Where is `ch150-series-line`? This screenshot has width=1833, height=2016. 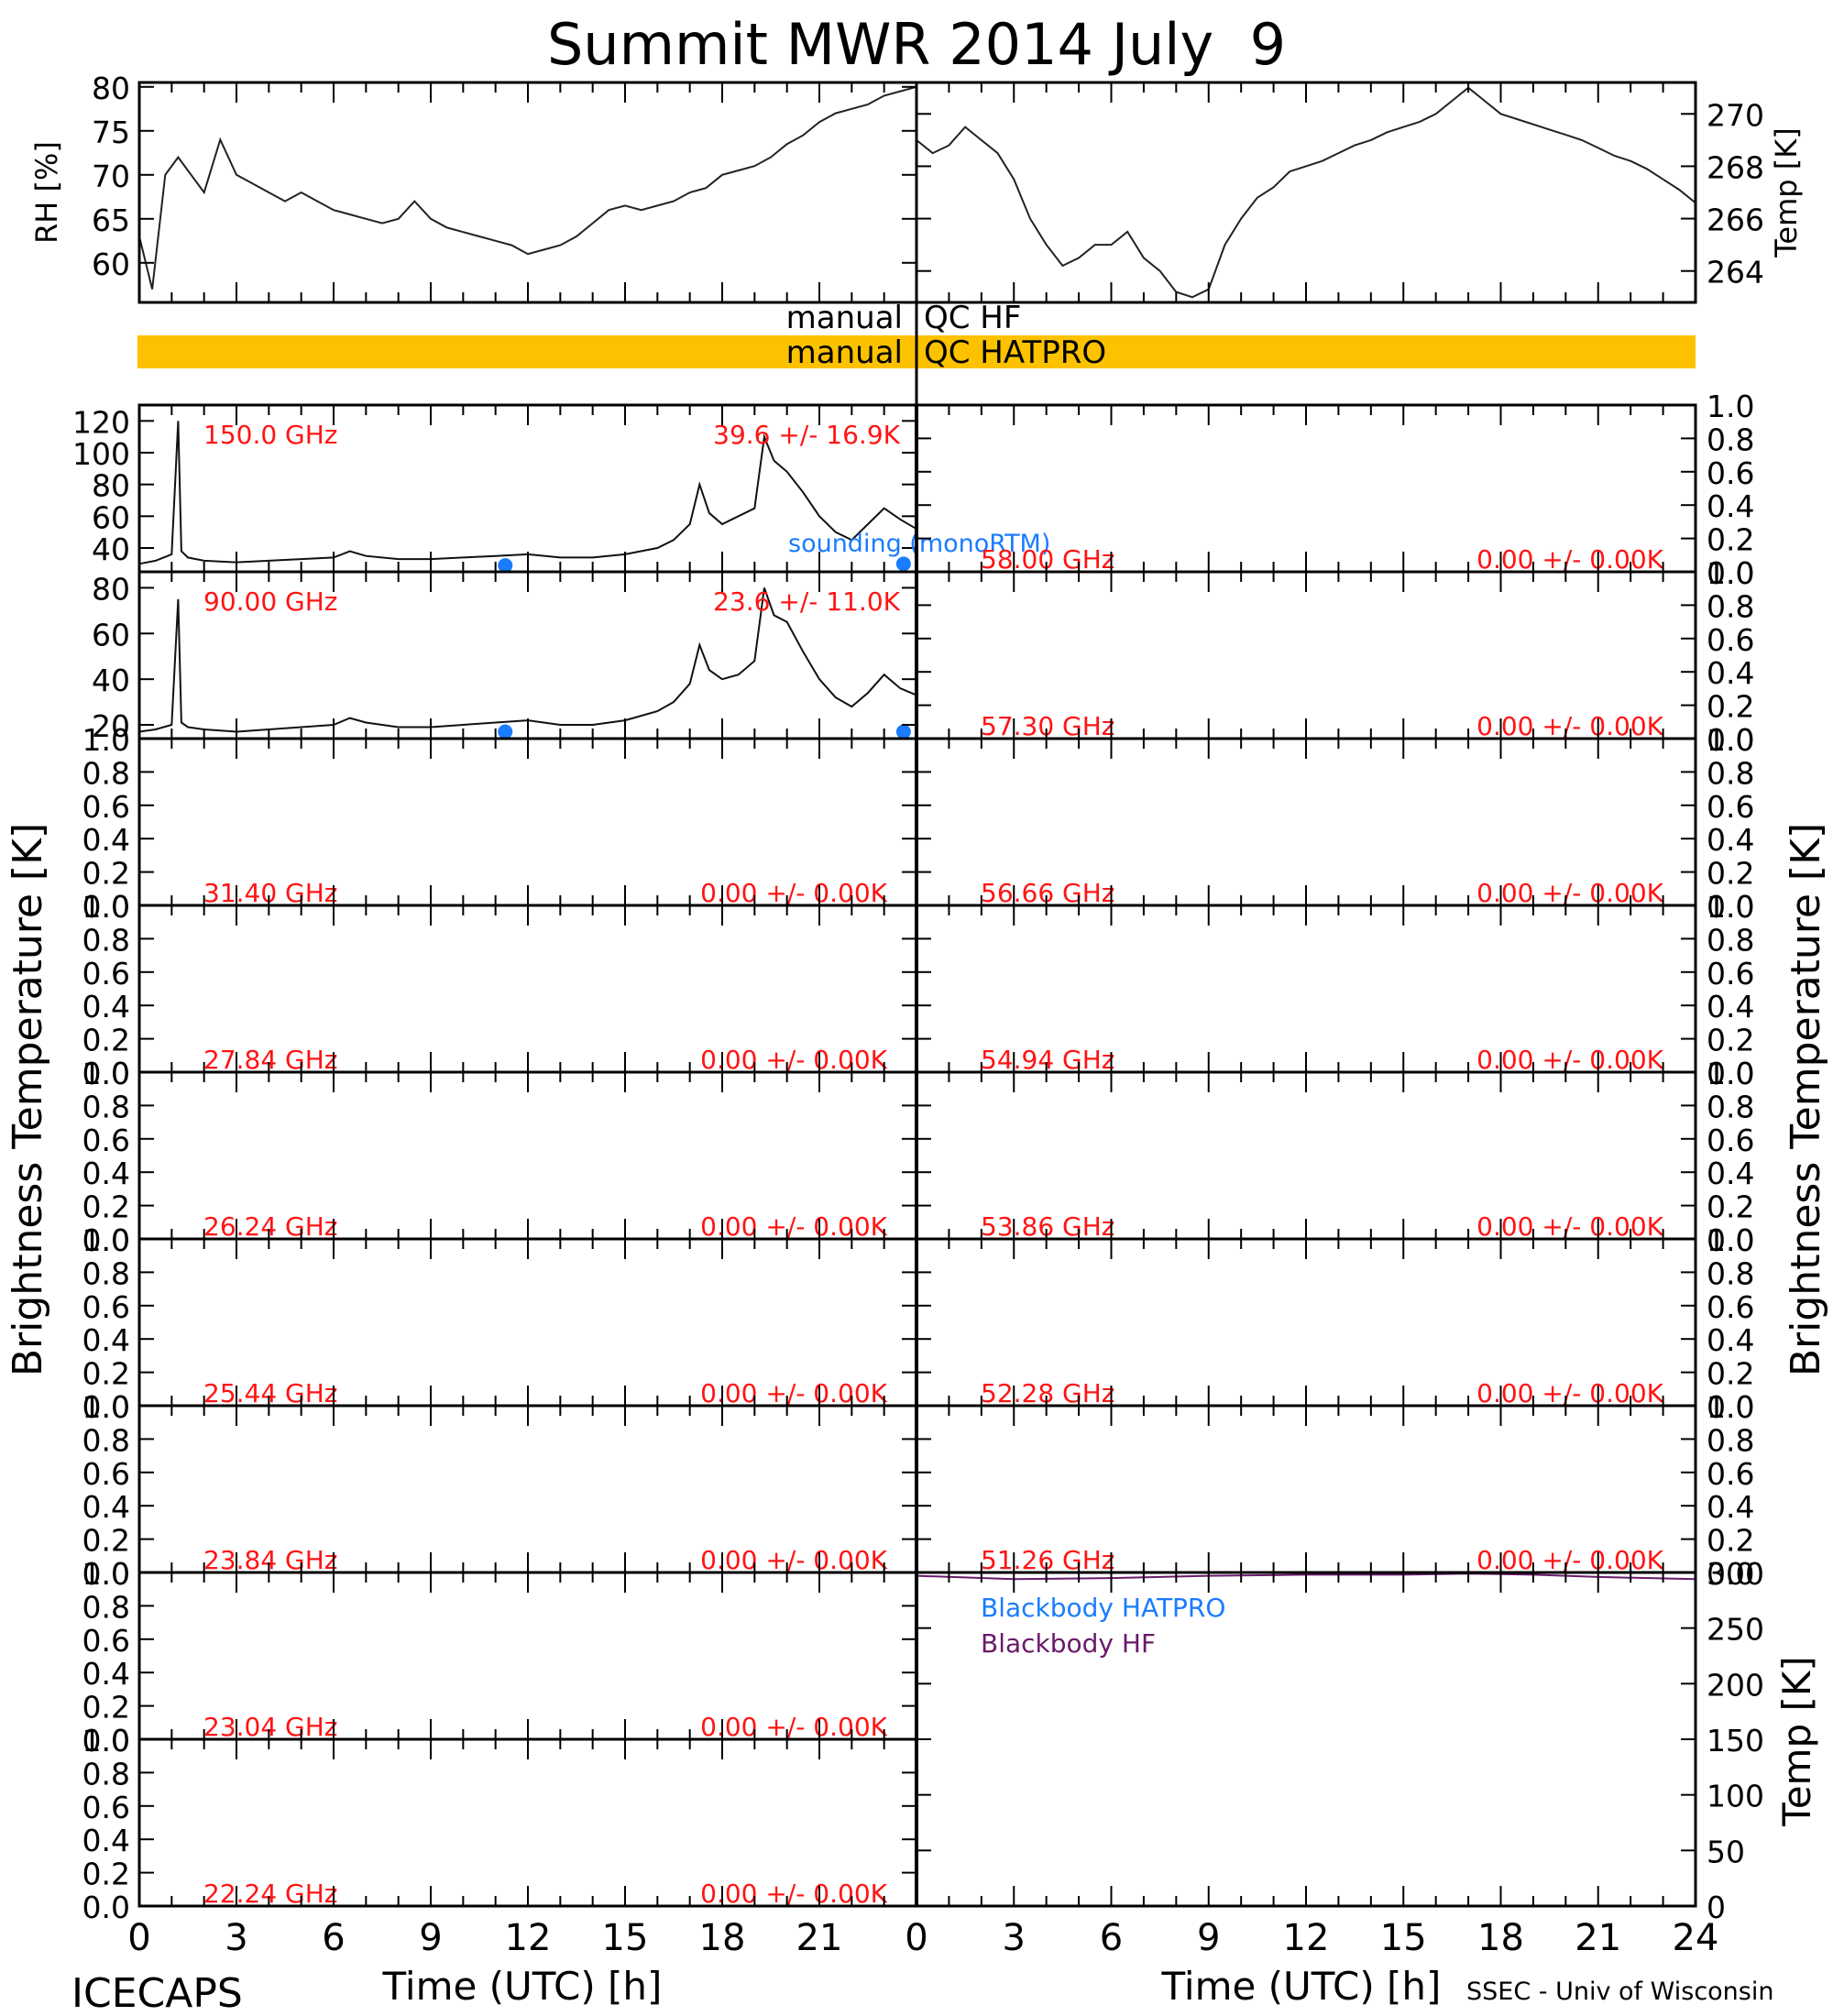 ch150-series-line is located at coordinates (527, 493).